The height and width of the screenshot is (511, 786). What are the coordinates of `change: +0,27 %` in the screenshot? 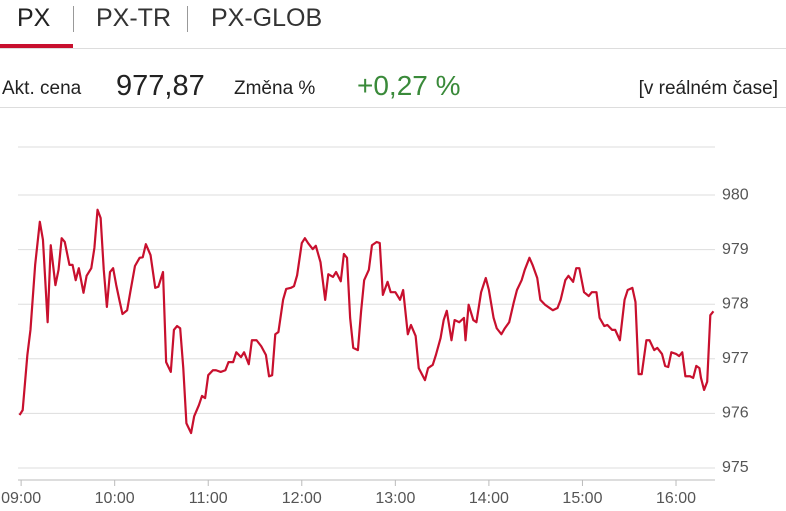 It's located at (409, 85).